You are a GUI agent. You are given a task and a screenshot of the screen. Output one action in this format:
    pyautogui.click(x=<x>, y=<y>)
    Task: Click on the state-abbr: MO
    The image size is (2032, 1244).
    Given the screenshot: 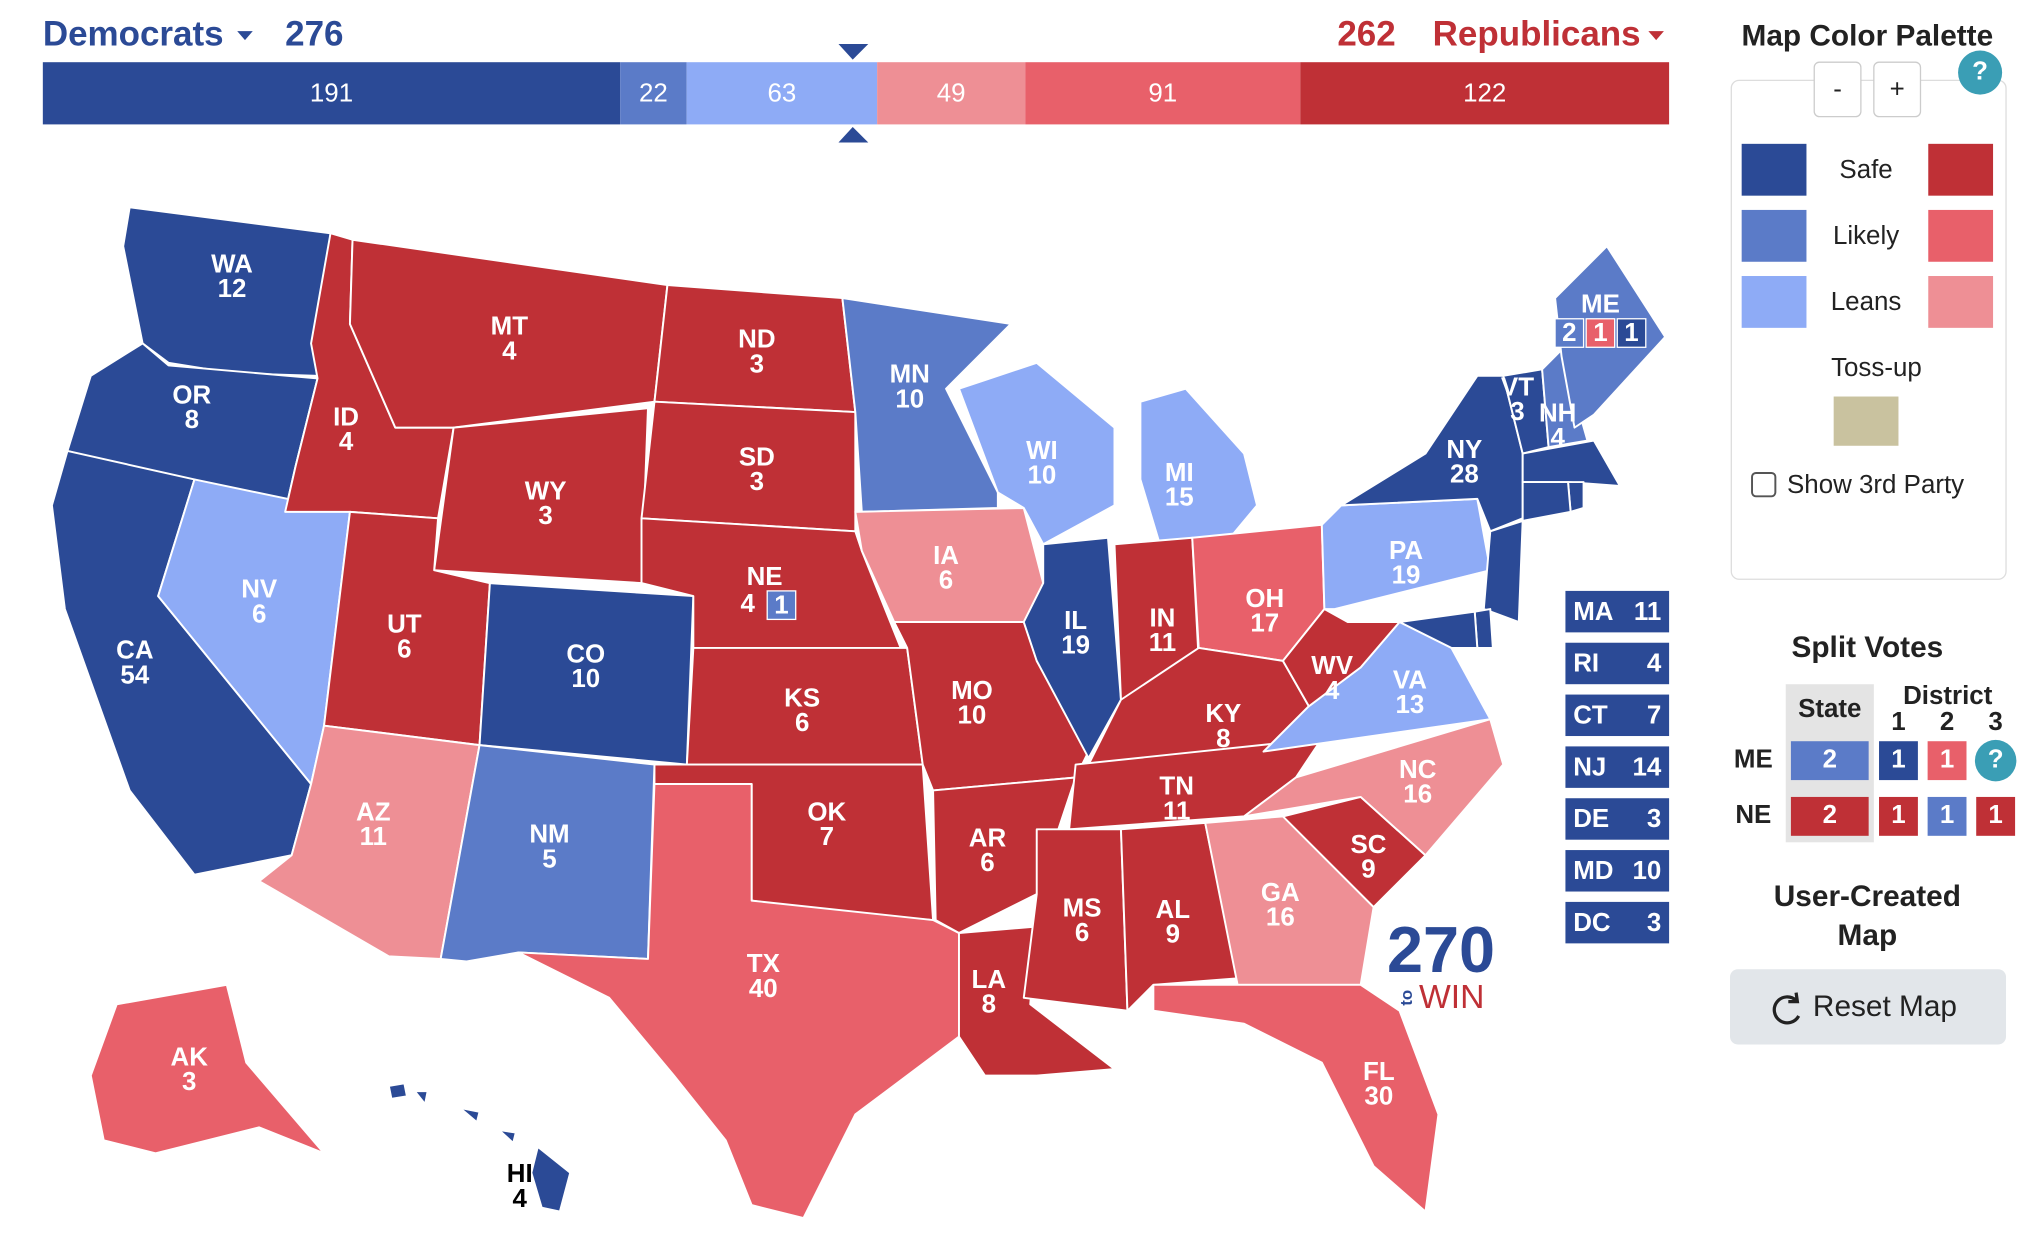 What is the action you would take?
    pyautogui.click(x=972, y=691)
    